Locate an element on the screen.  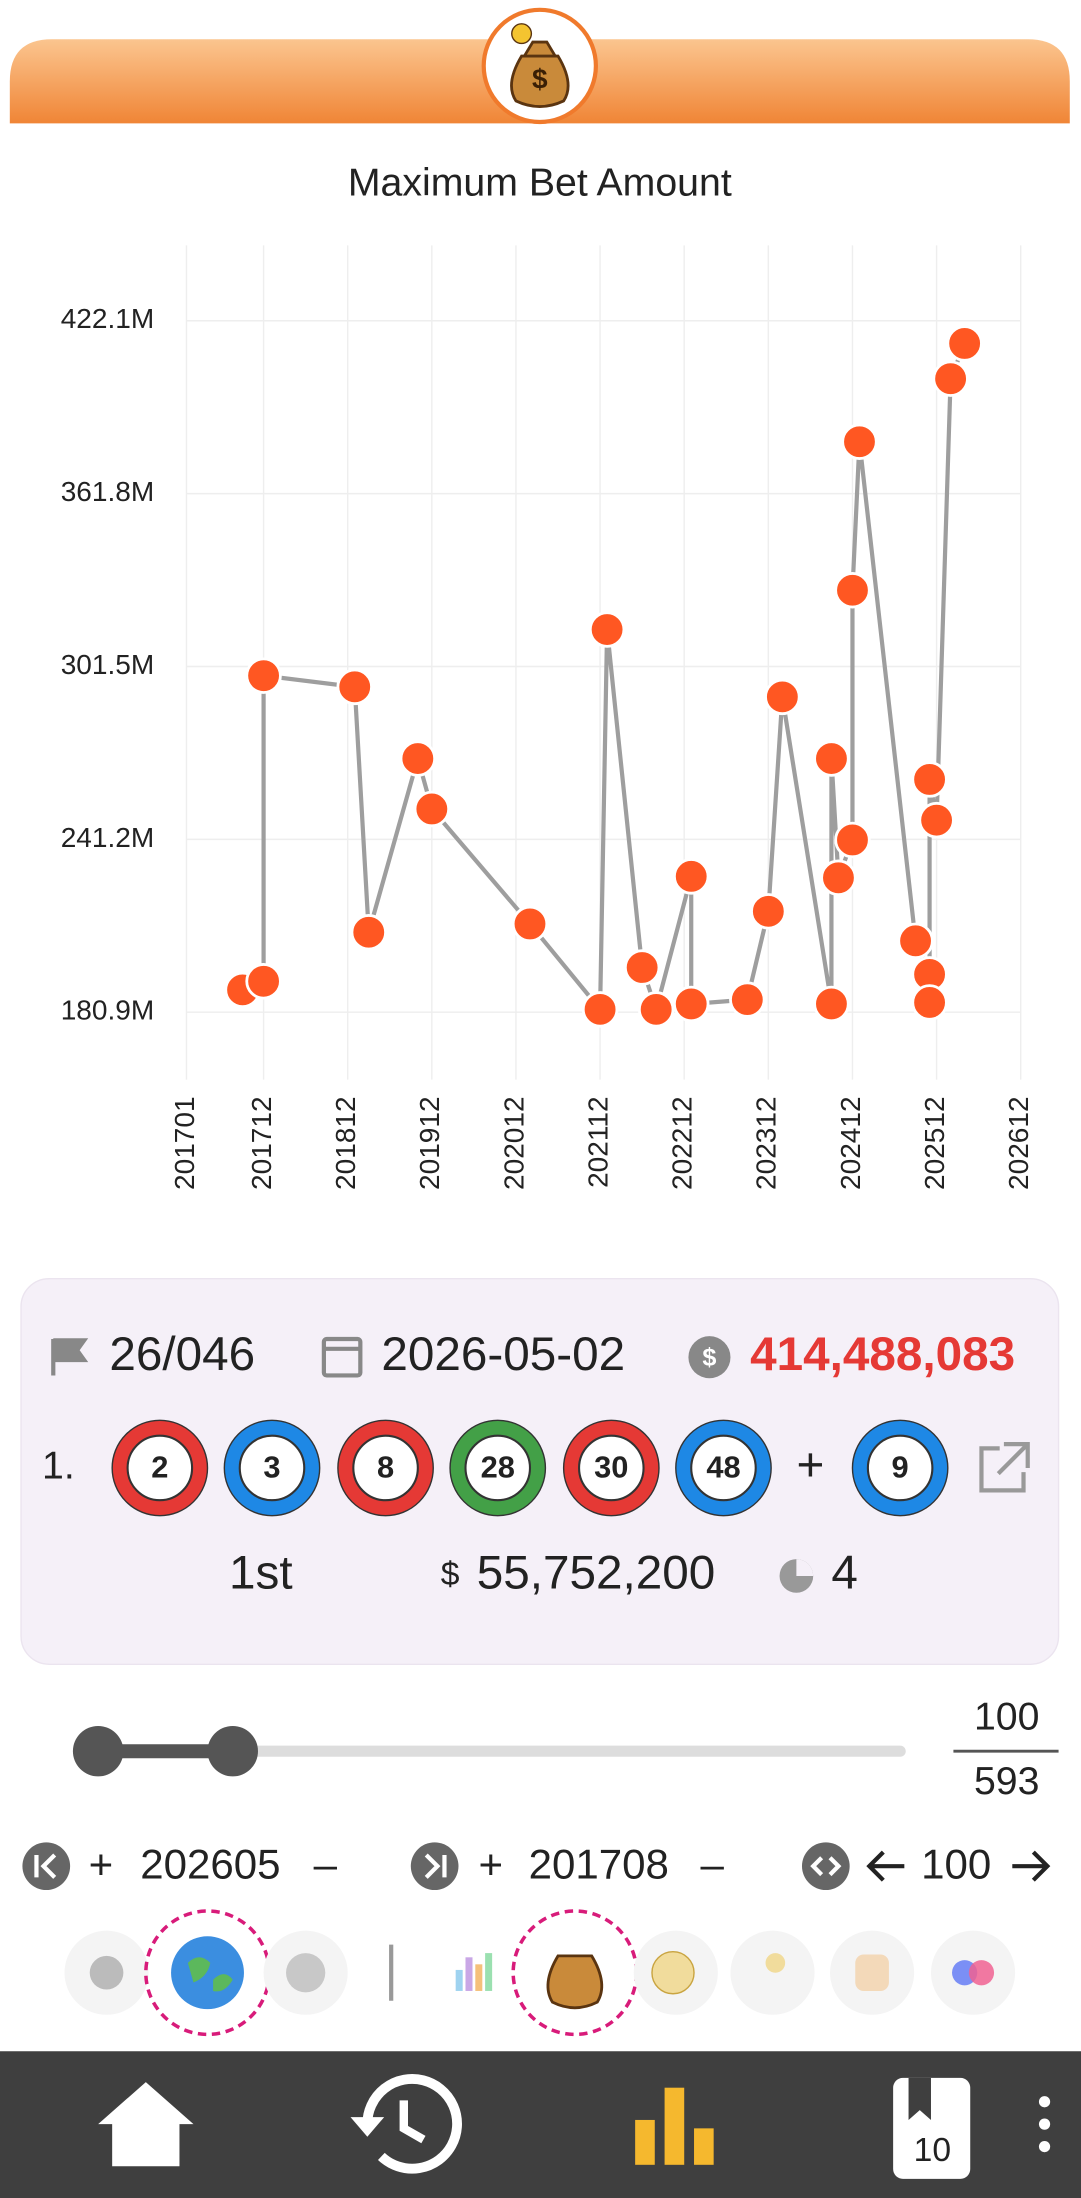
x-tick-label: 201912 is located at coordinates (429, 1143).